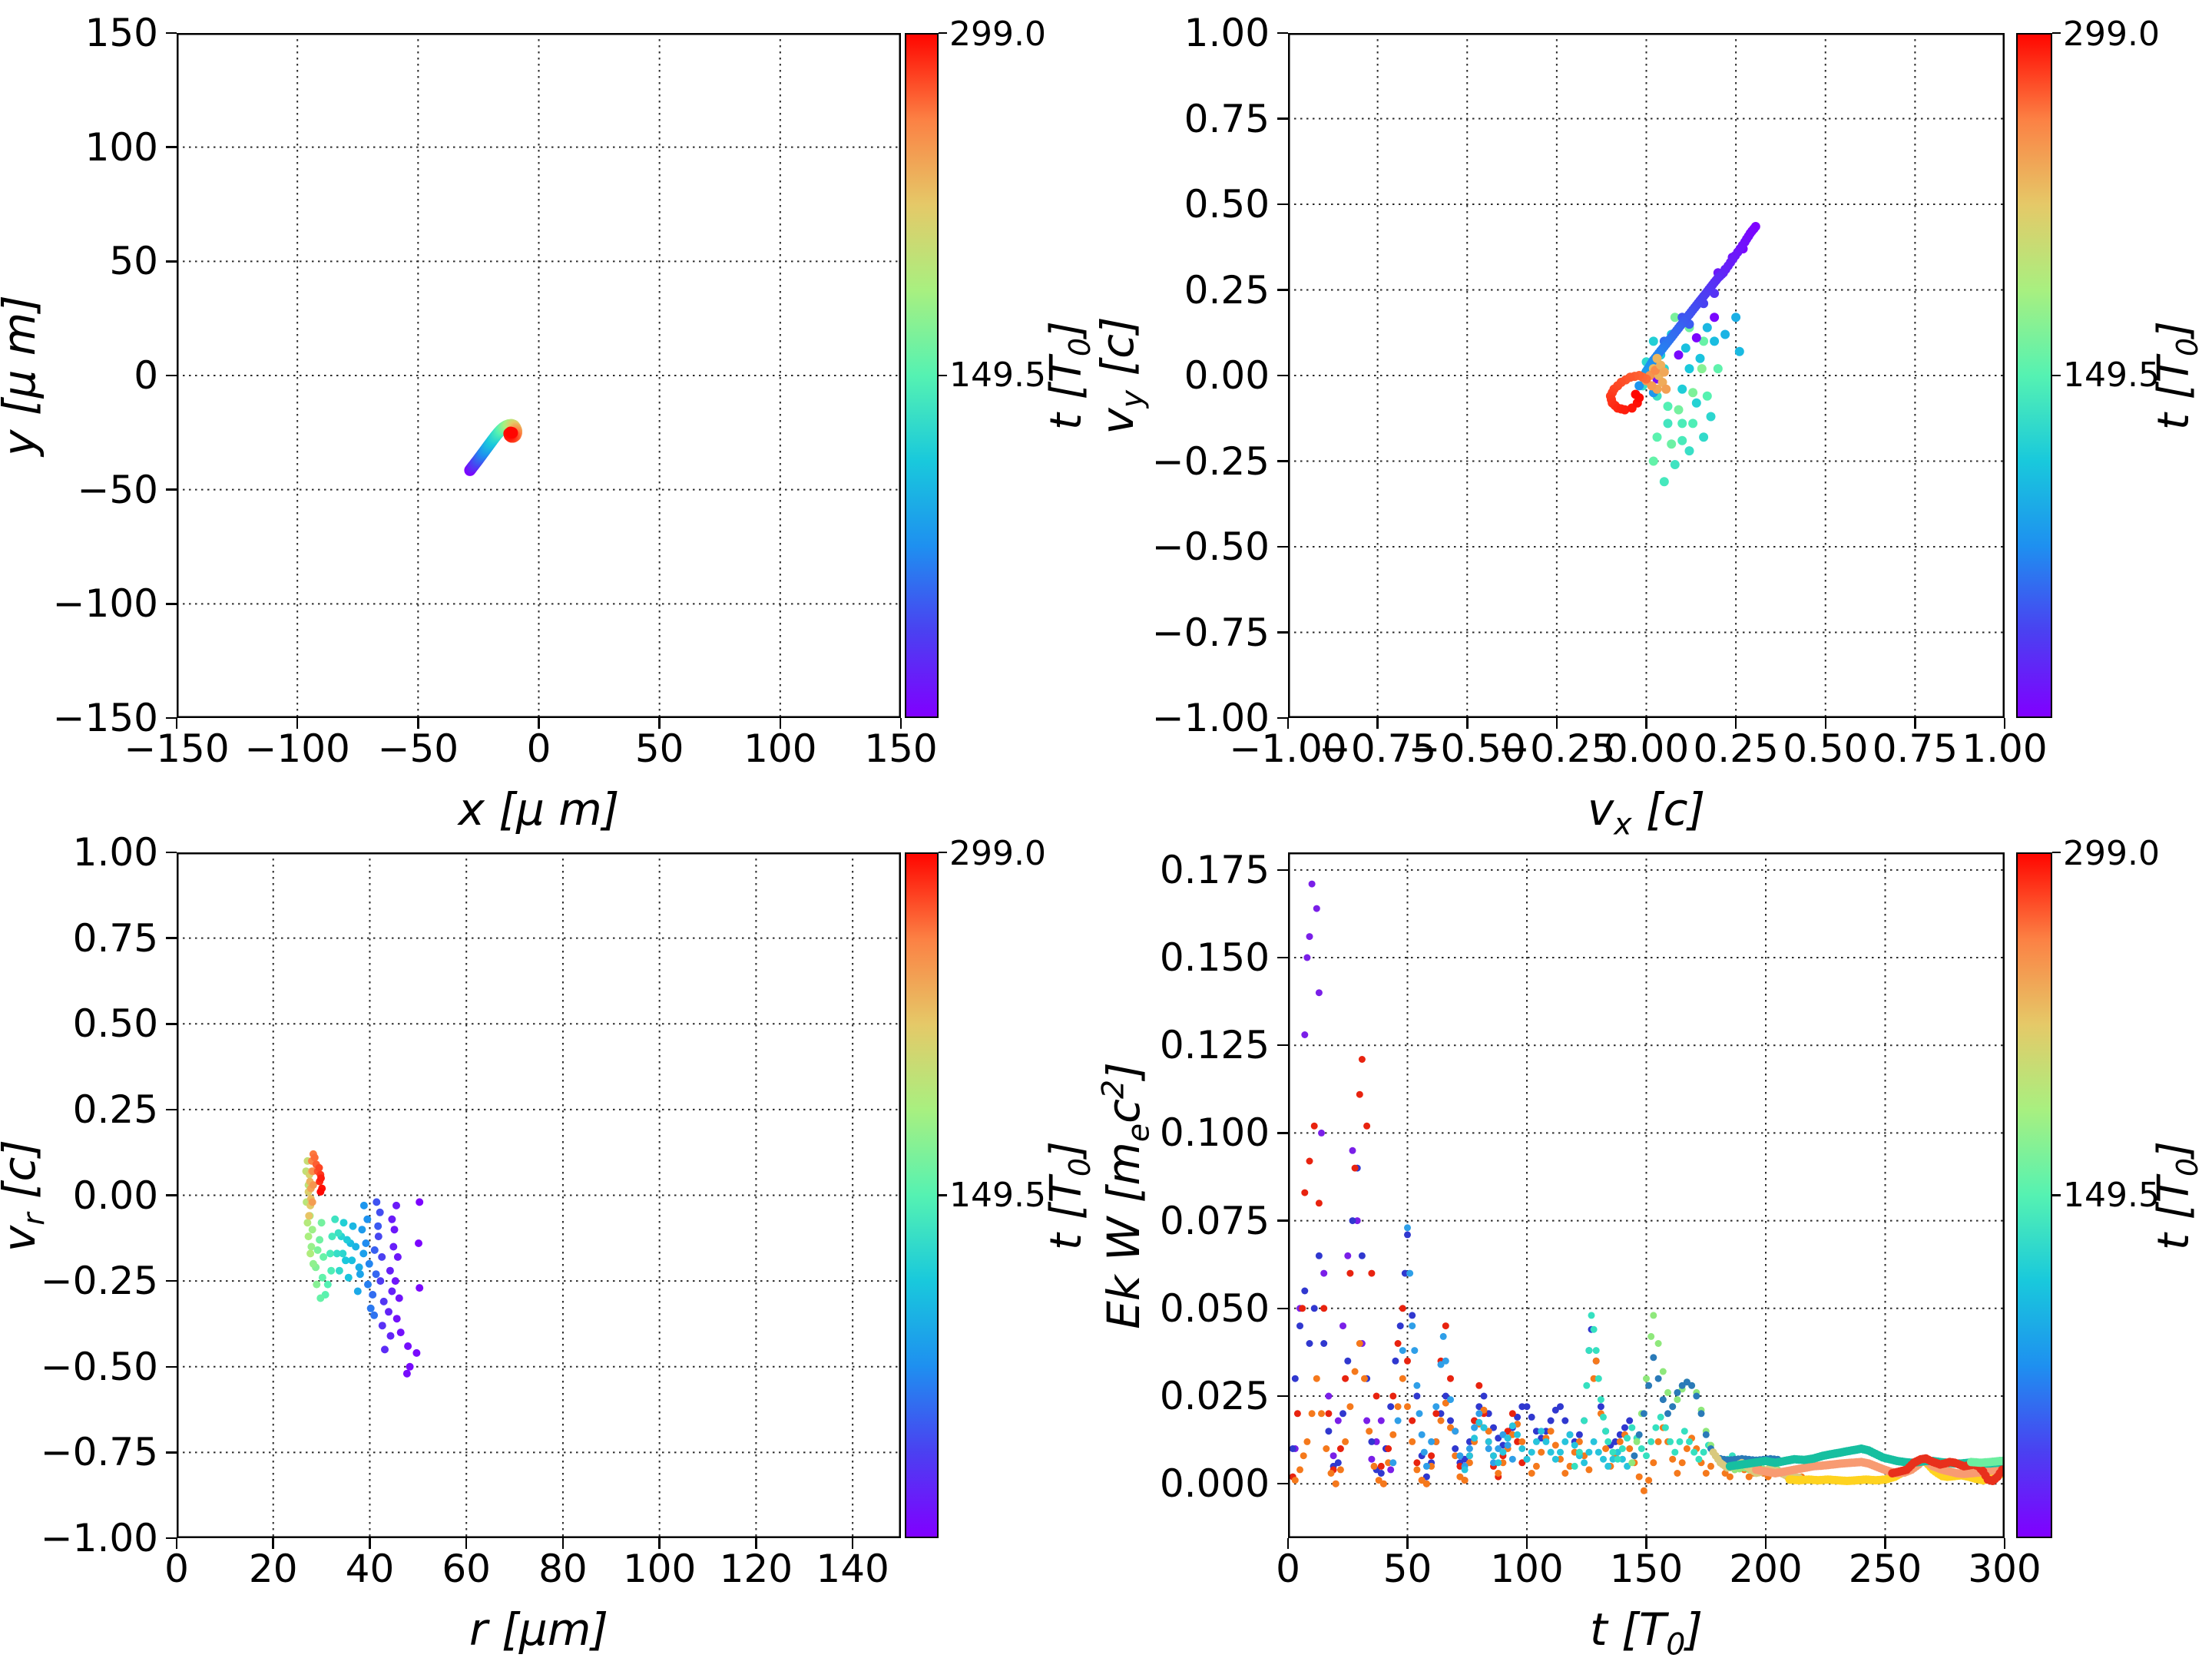 Image resolution: width=2212 pixels, height=1671 pixels. I want to click on colorbar, so click(922, 1195).